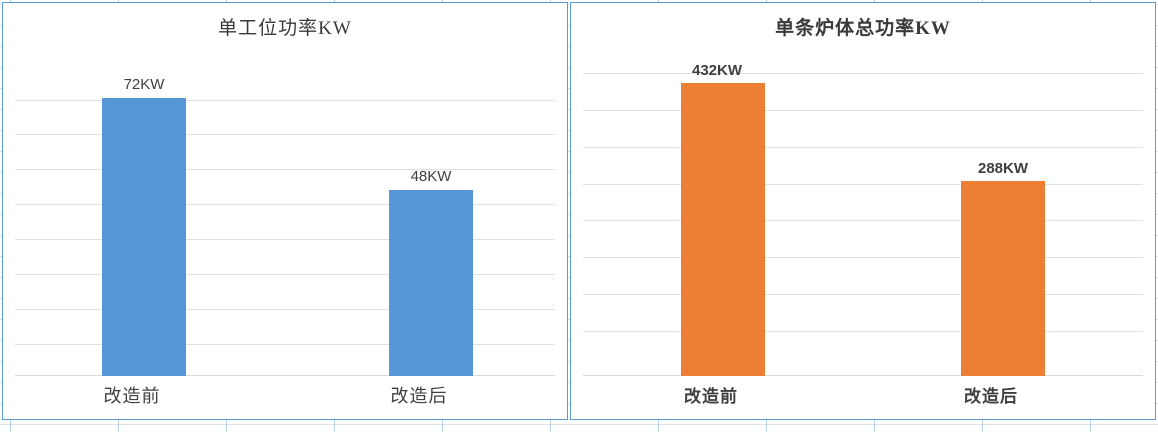 The height and width of the screenshot is (432, 1158). What do you see at coordinates (431, 176) in the screenshot?
I see `data-label-1: 48KW` at bounding box center [431, 176].